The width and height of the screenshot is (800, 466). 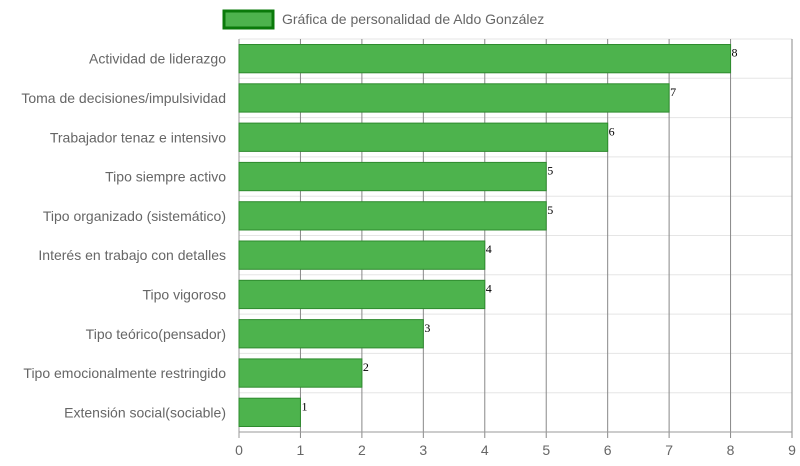 I want to click on category-label: Interés en trabajo con detalles, so click(x=132, y=255).